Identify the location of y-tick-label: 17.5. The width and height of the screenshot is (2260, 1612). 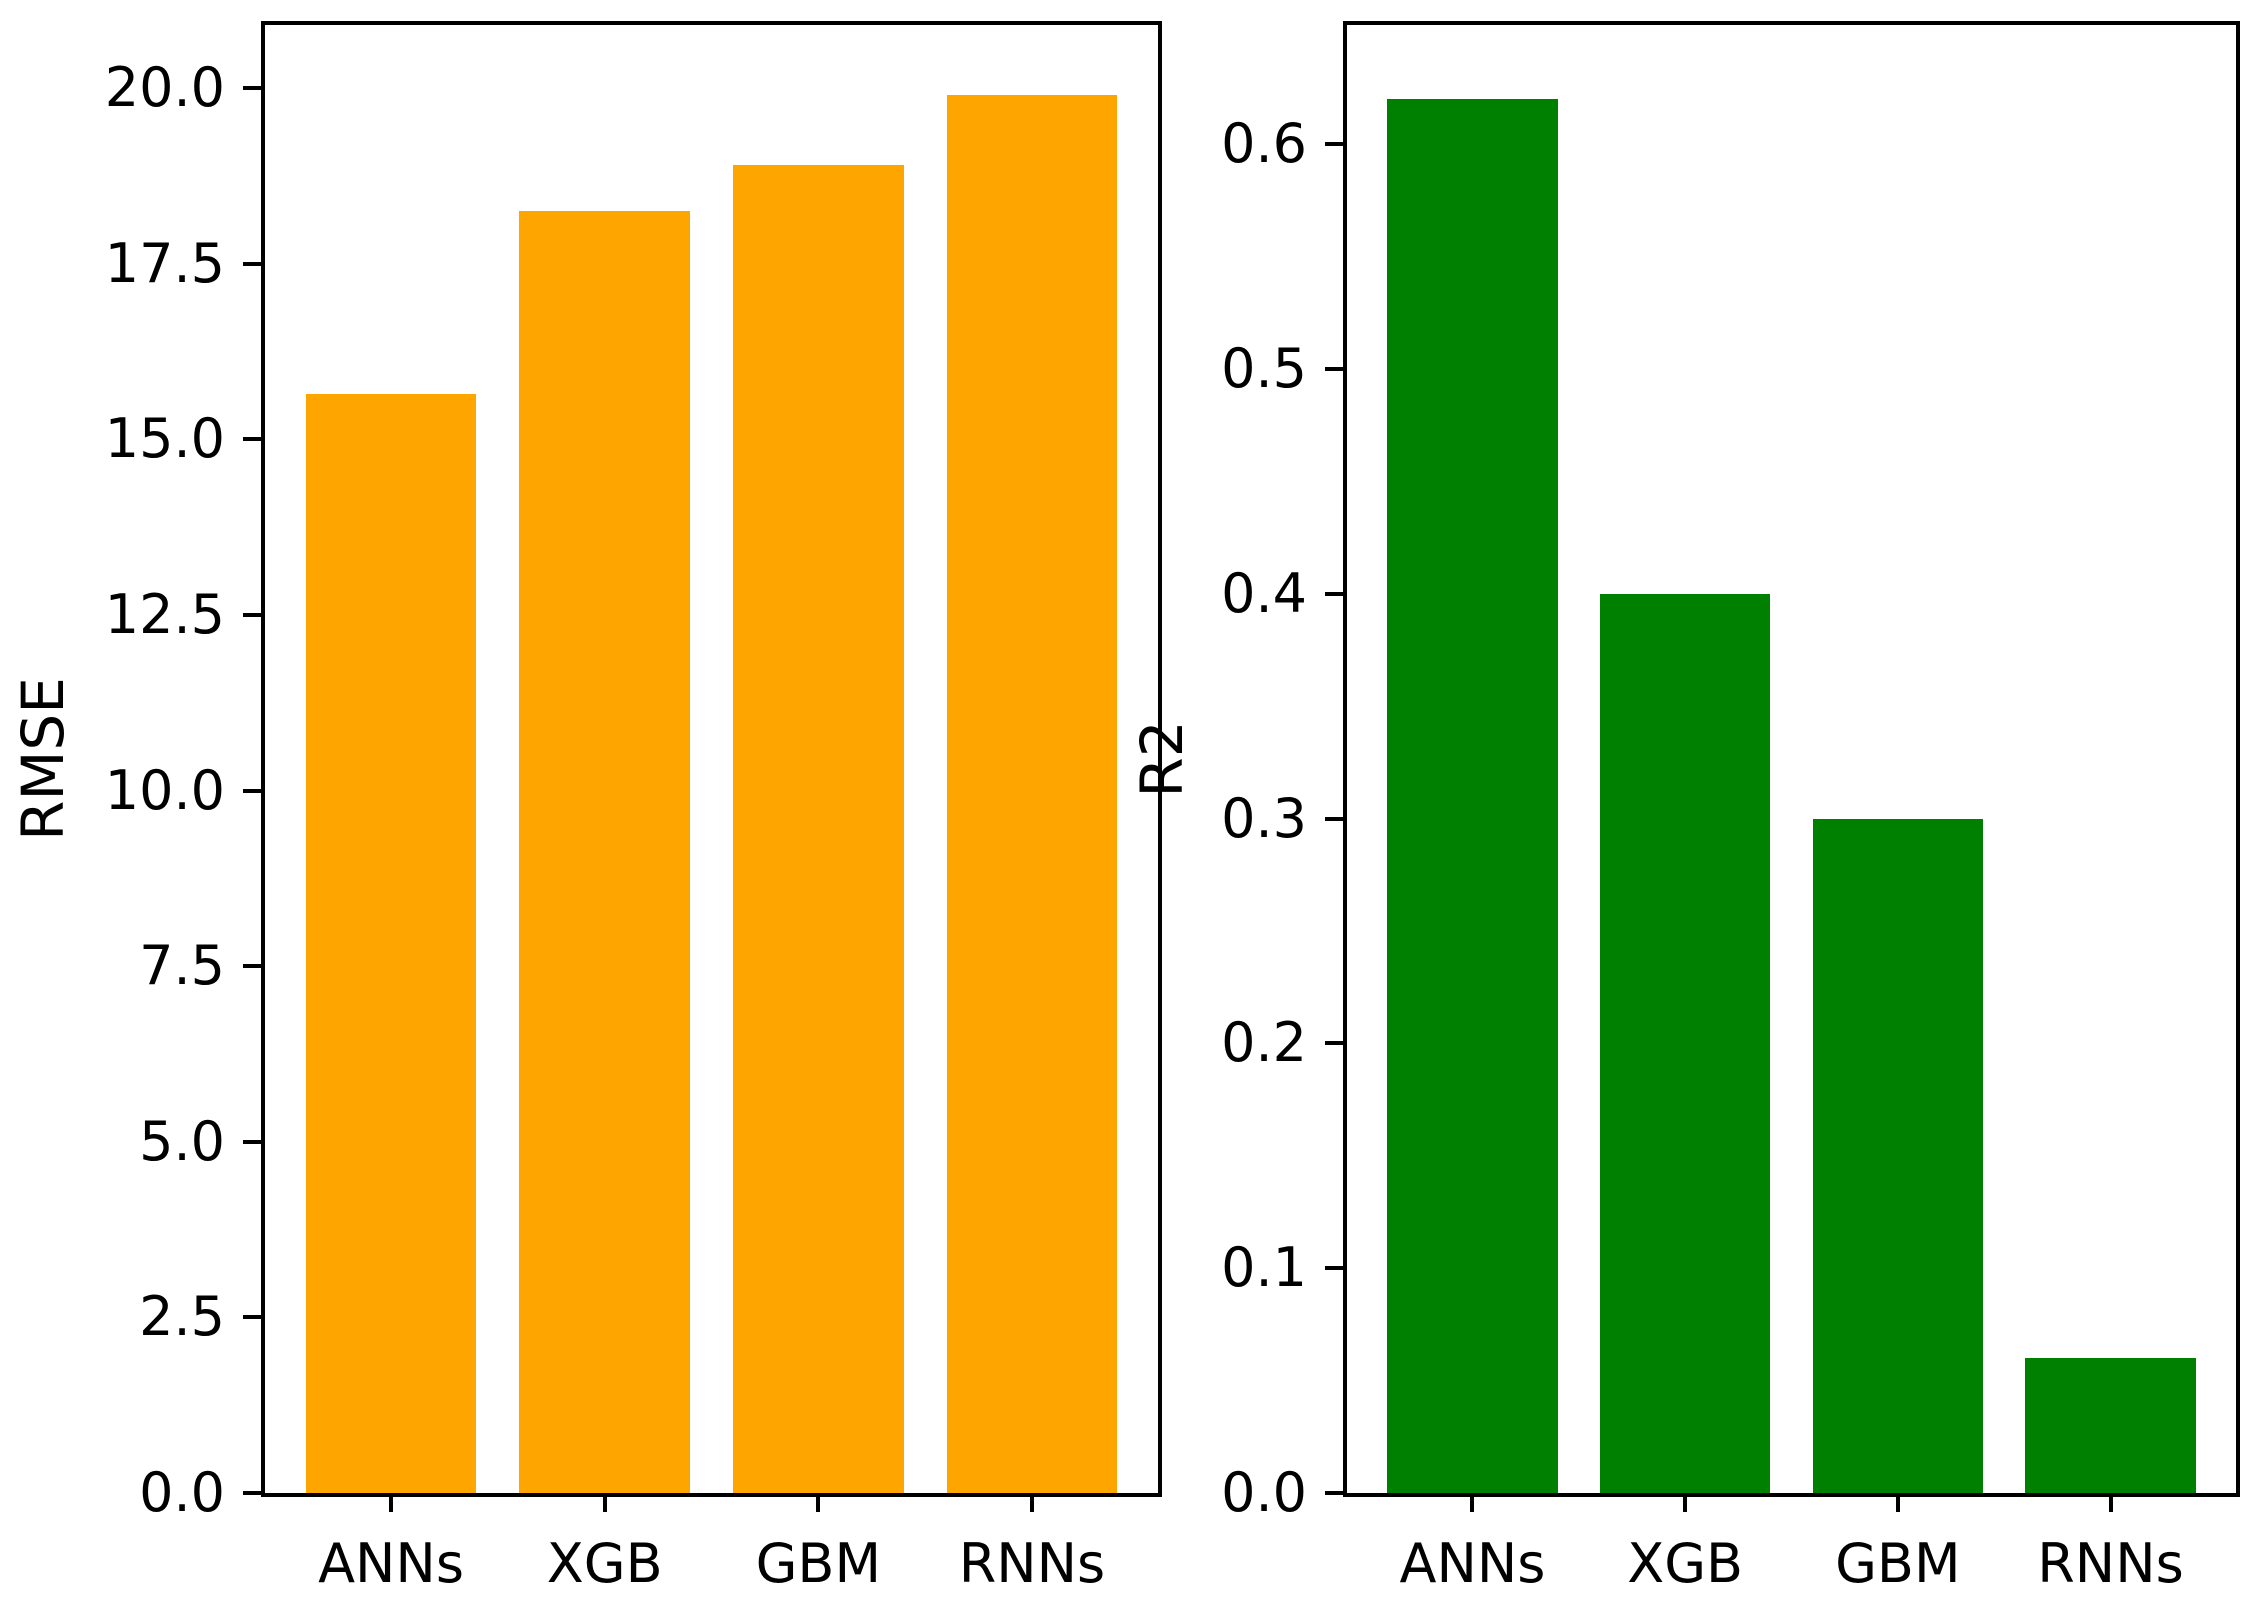
(164, 263).